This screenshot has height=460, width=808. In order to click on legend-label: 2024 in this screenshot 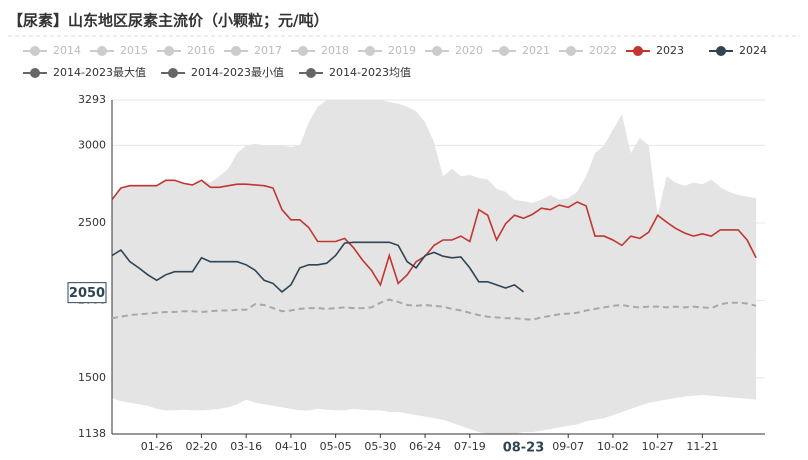, I will do `click(753, 50)`.